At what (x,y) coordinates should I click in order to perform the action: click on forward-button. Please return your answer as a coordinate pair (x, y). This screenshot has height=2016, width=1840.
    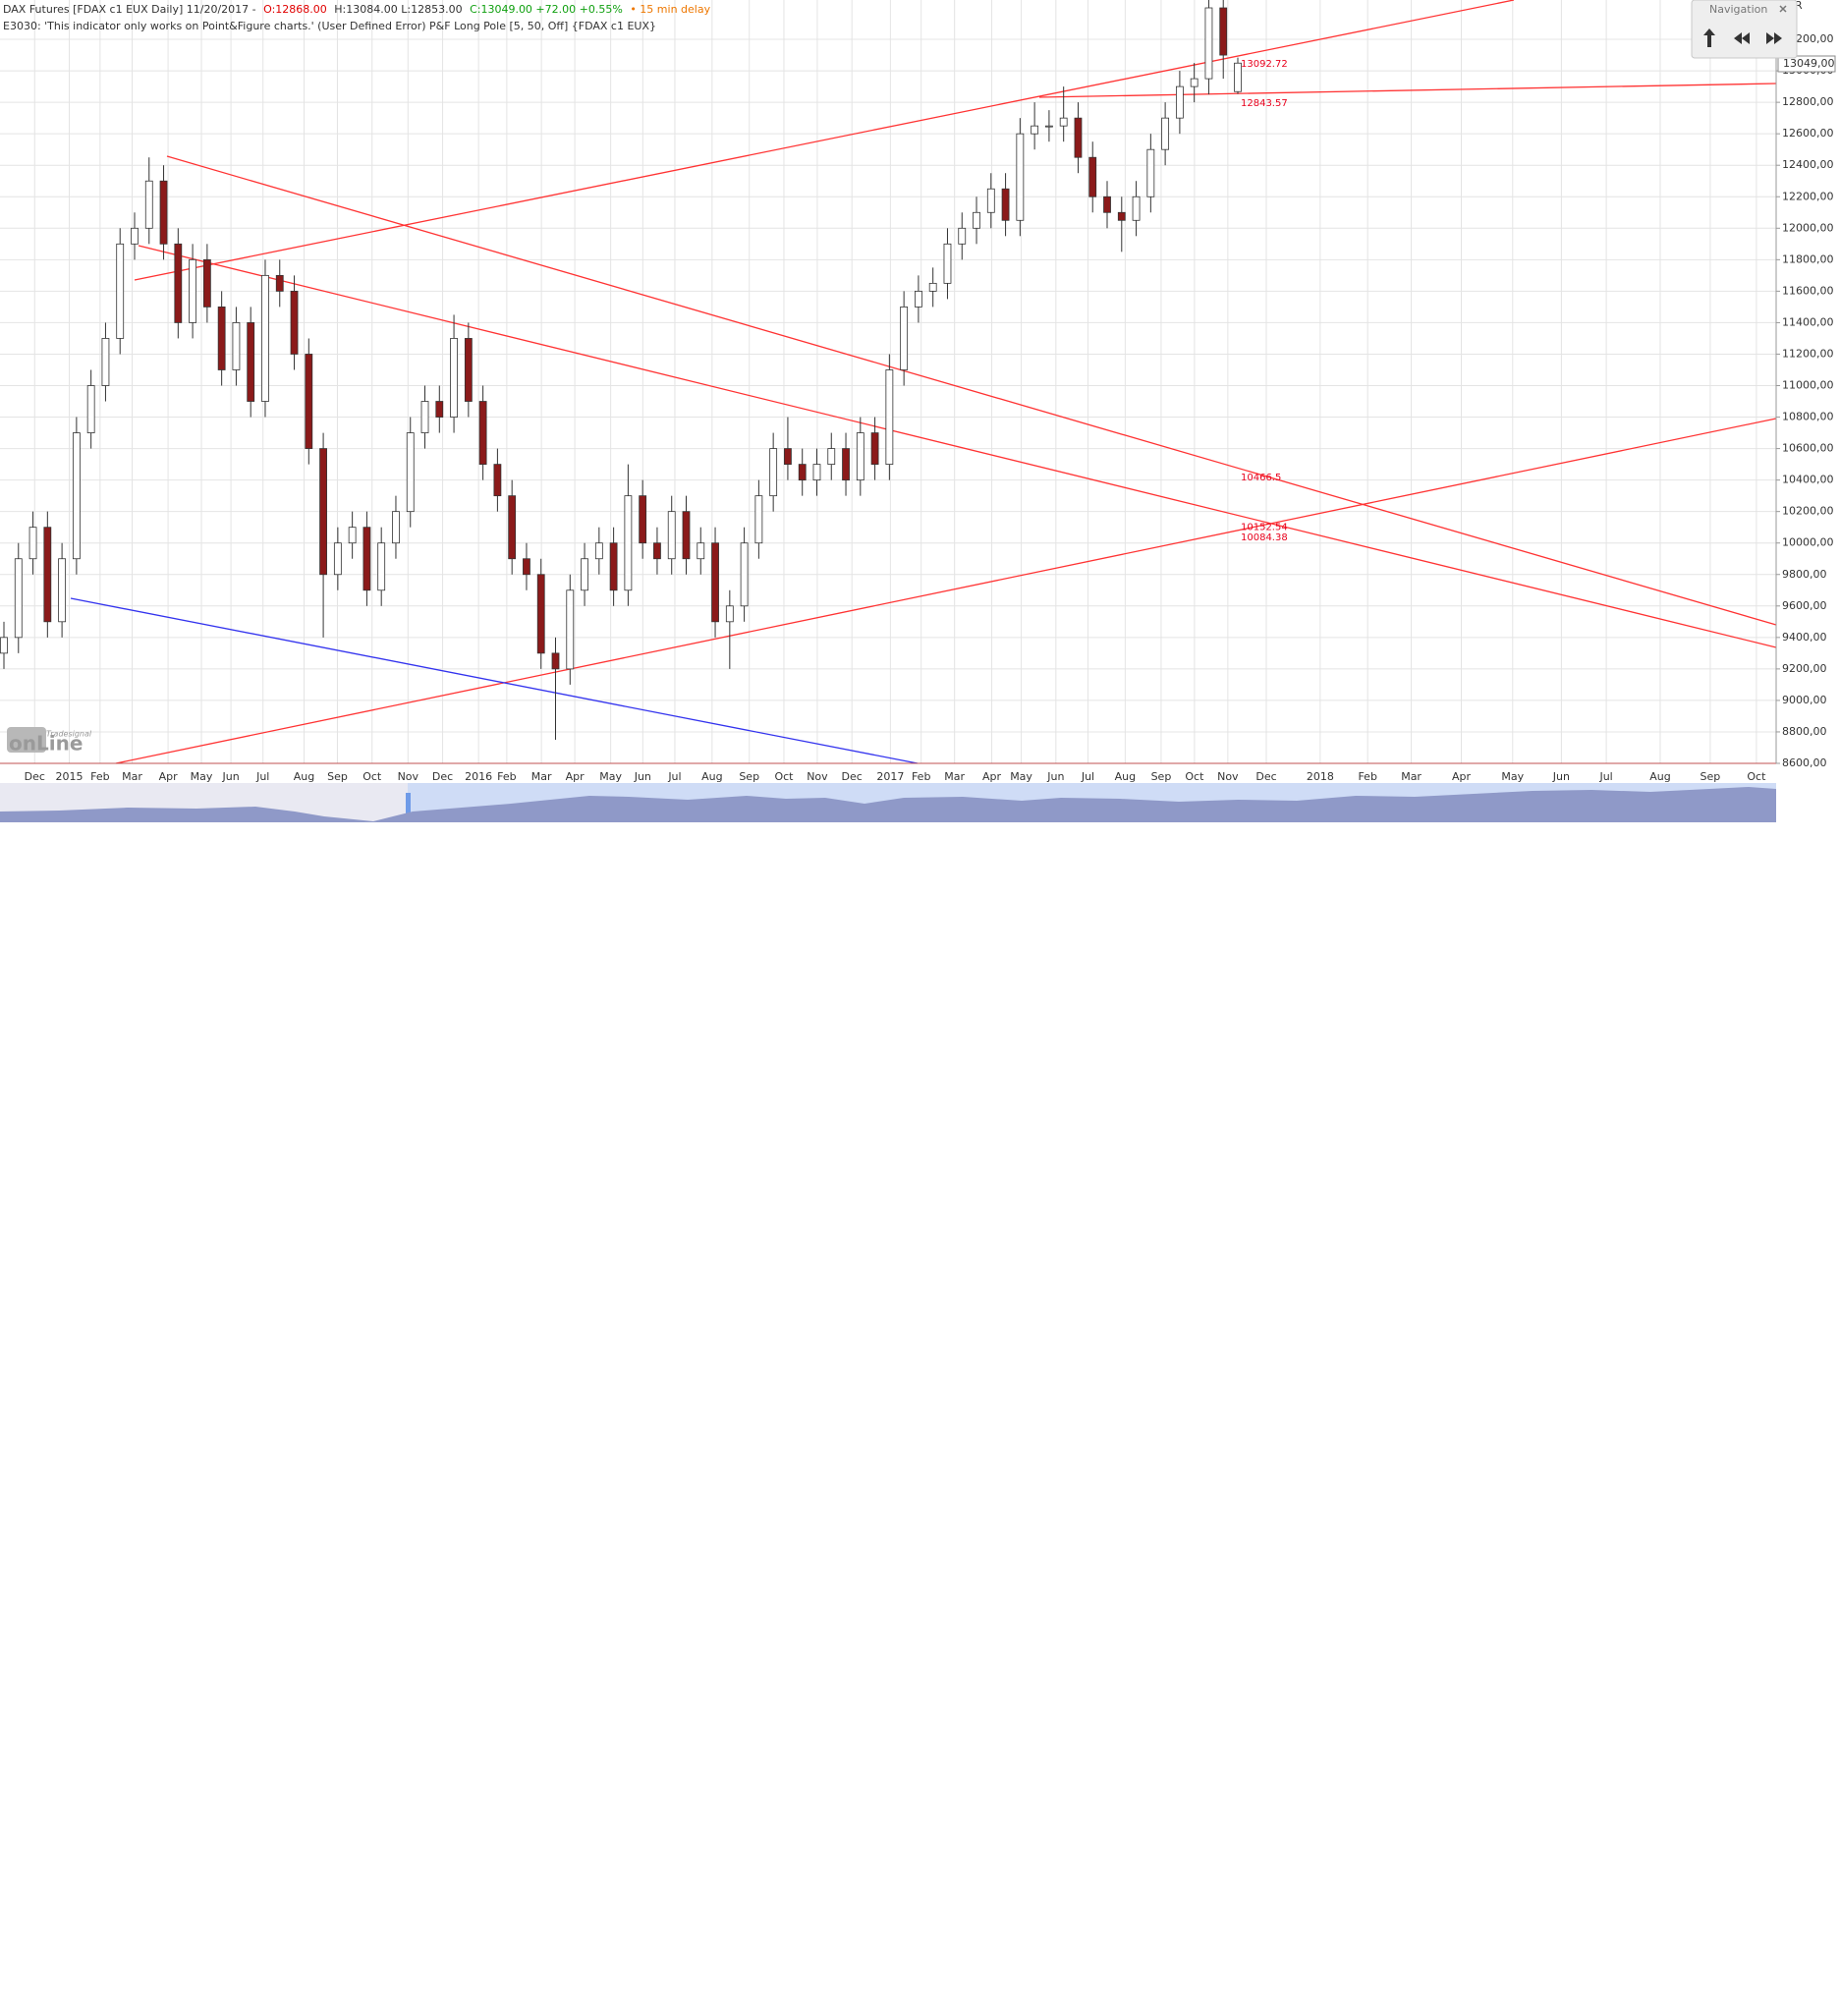
    Looking at the image, I should click on (1774, 38).